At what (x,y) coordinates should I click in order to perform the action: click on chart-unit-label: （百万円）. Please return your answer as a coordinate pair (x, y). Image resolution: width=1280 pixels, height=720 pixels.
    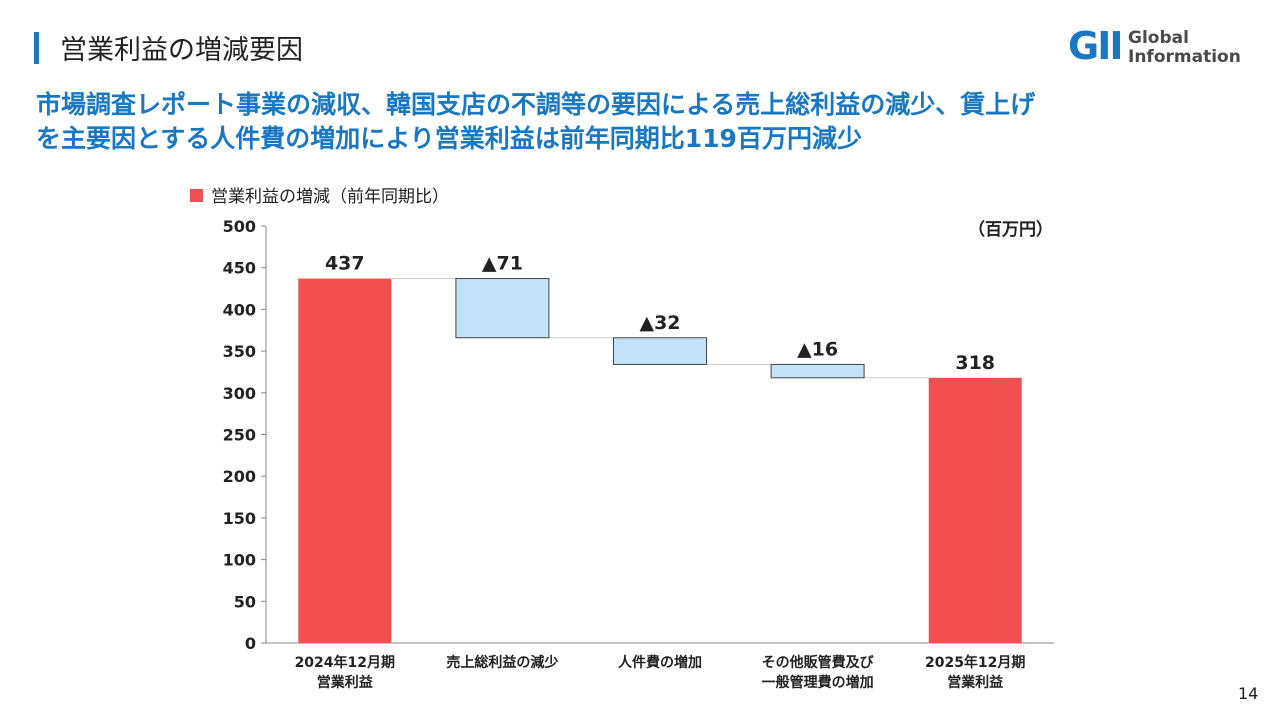
    Looking at the image, I should click on (1010, 230).